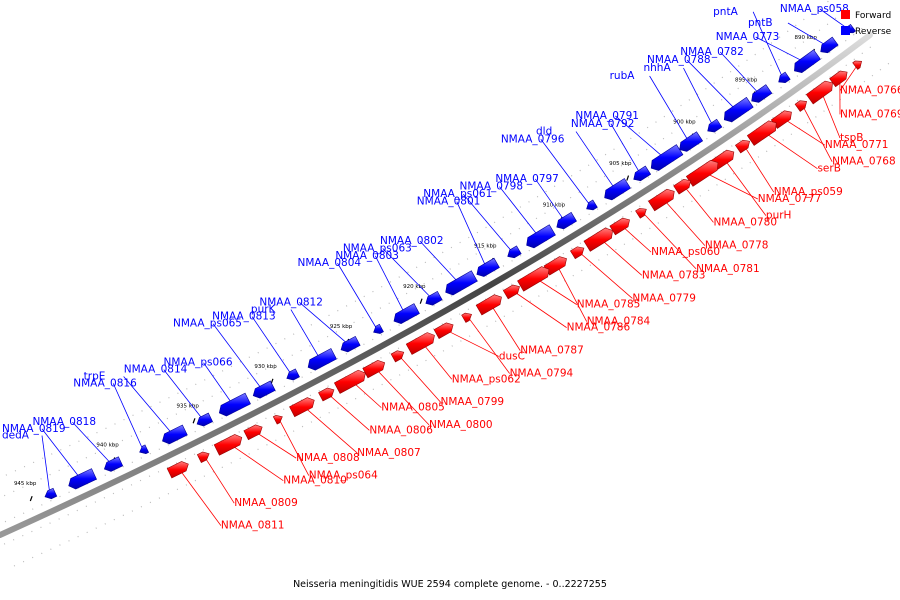  What do you see at coordinates (377, 249) in the screenshot?
I see `reverse-gene-label-17: NMAA_ps063` at bounding box center [377, 249].